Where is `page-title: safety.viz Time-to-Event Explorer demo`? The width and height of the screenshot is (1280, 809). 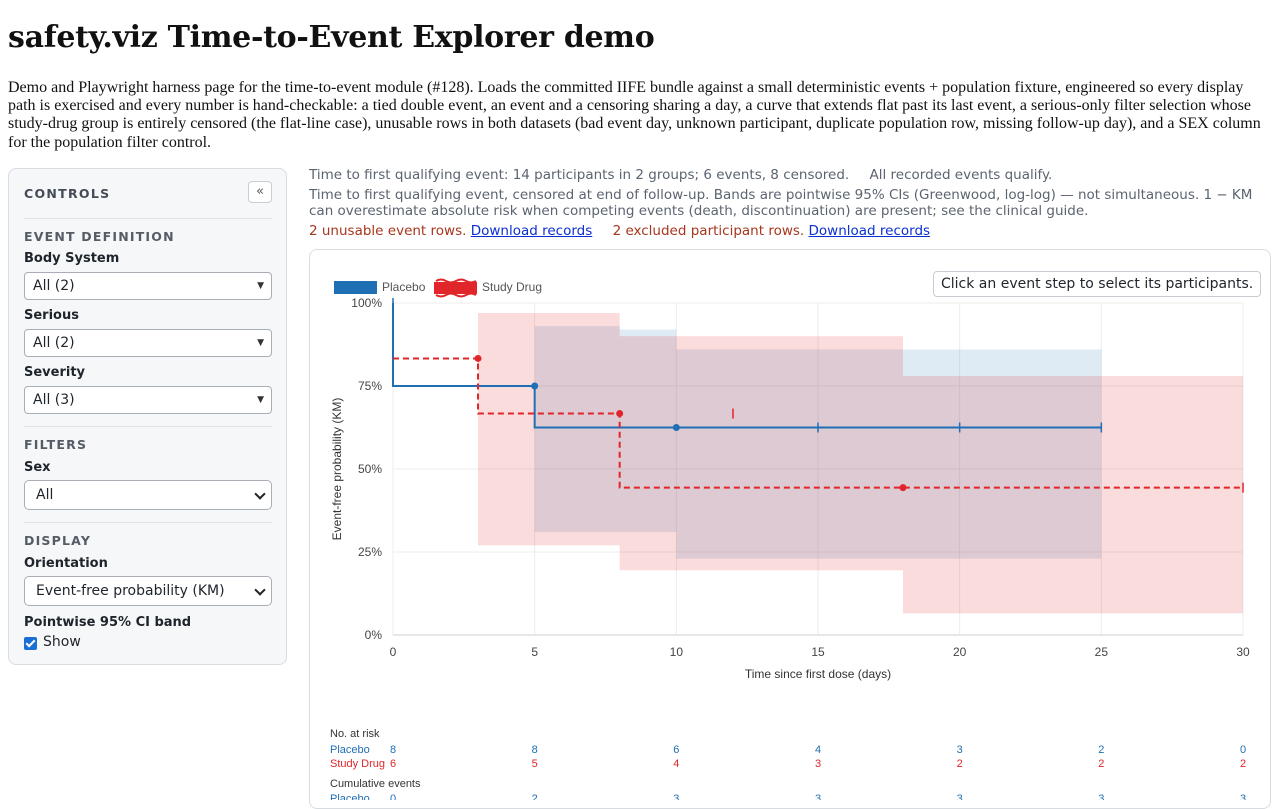
page-title: safety.viz Time-to-Event Explorer demo is located at coordinates (331, 37).